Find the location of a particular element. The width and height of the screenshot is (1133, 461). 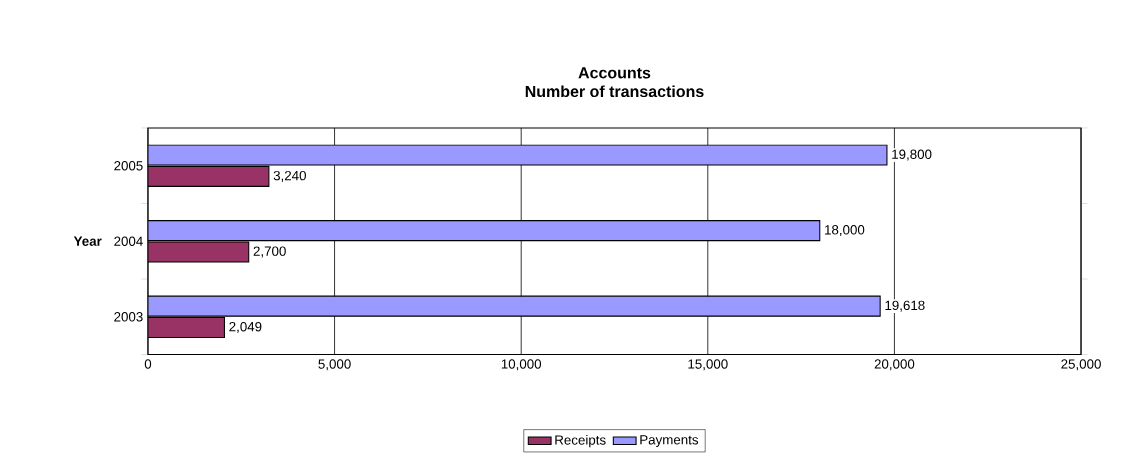

data-label: 2,049 is located at coordinates (245, 327).